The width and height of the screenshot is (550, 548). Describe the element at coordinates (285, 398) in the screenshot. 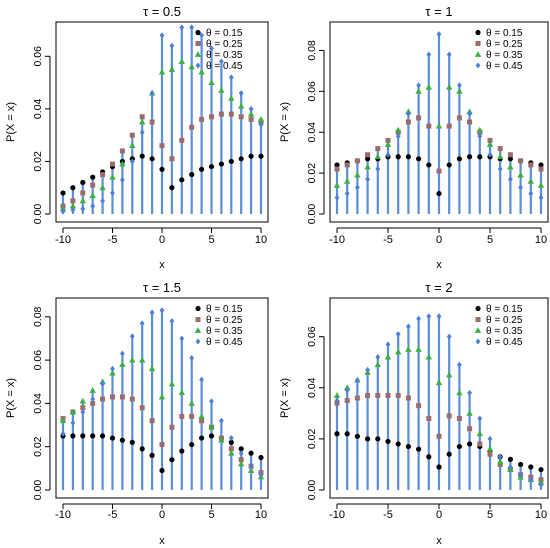

I see `y-axis-label: P(X = x)` at that location.